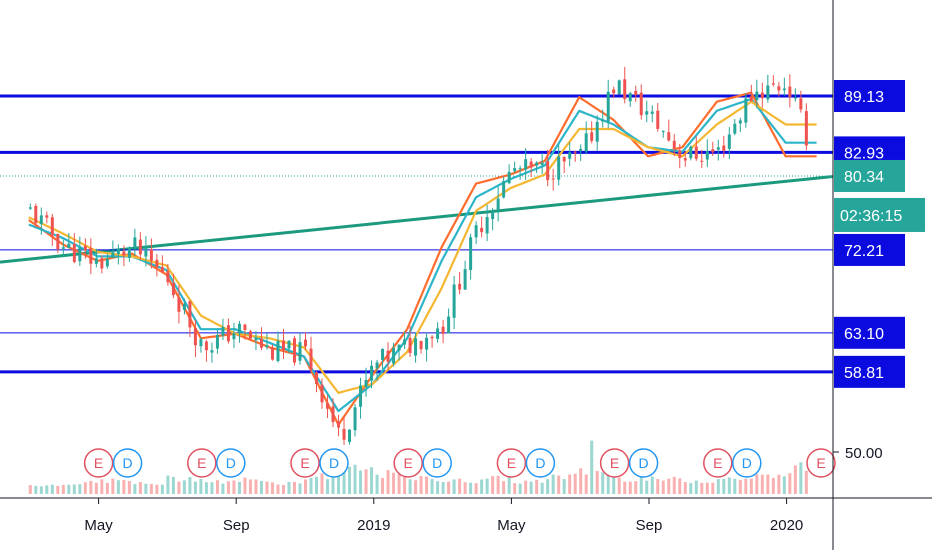  I want to click on trendline-layer, so click(417, 219).